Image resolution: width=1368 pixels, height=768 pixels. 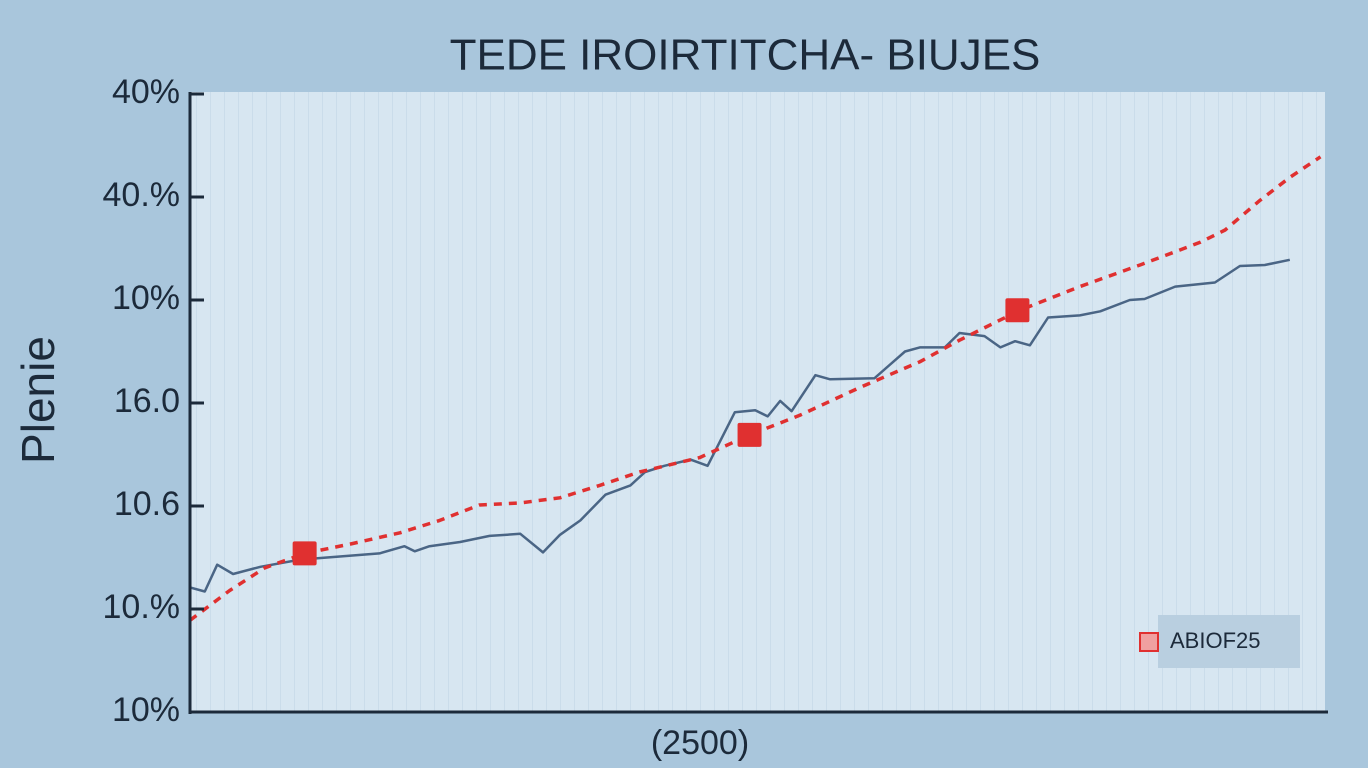 What do you see at coordinates (147, 401) in the screenshot?
I see `y-tick-label: 16.0` at bounding box center [147, 401].